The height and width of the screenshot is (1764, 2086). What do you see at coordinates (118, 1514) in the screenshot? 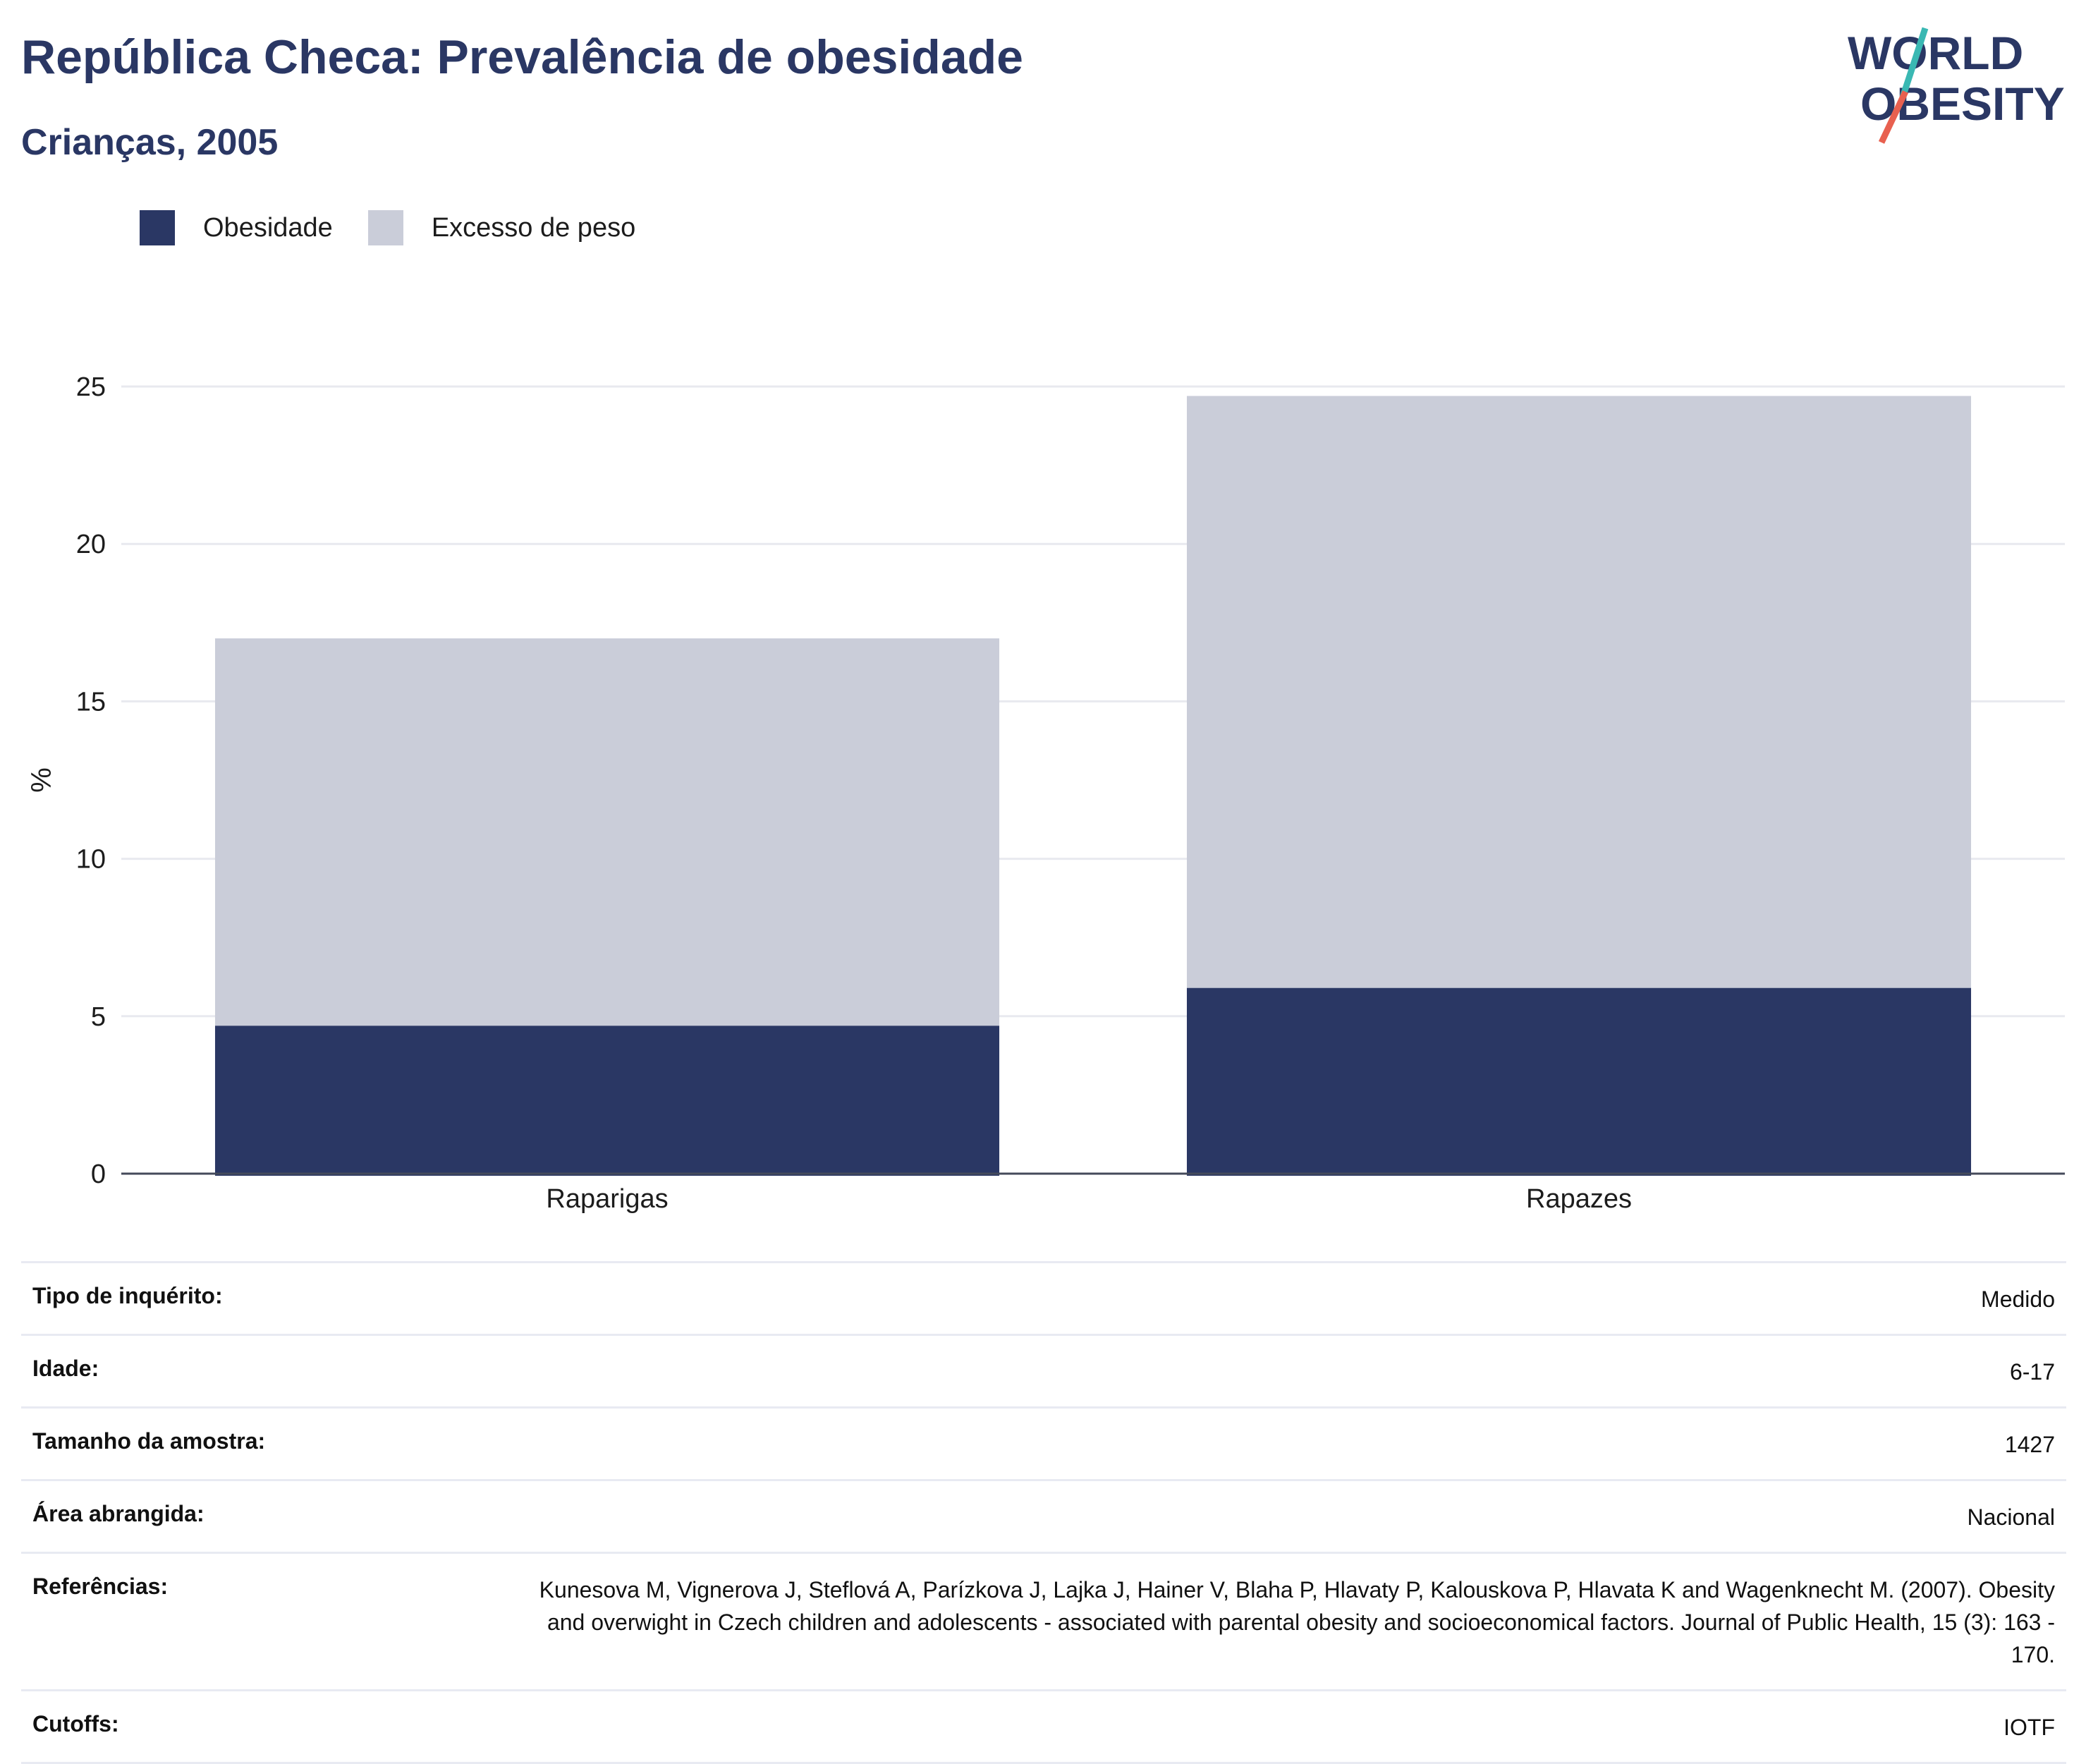
I see `info-label: Área abrangida:` at bounding box center [118, 1514].